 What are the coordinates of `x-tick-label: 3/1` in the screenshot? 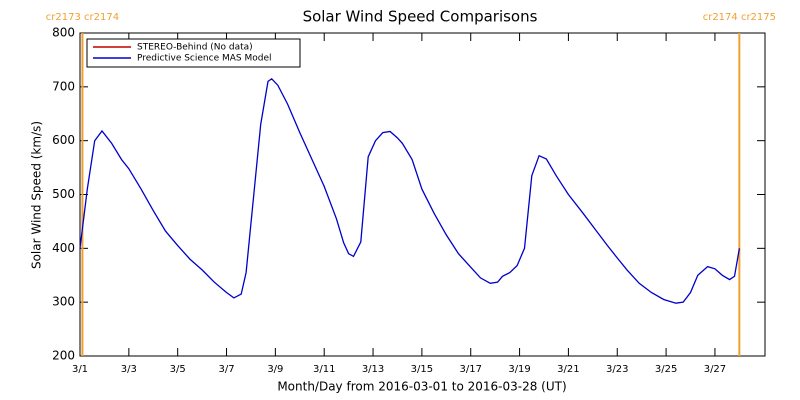 It's located at (80, 369).